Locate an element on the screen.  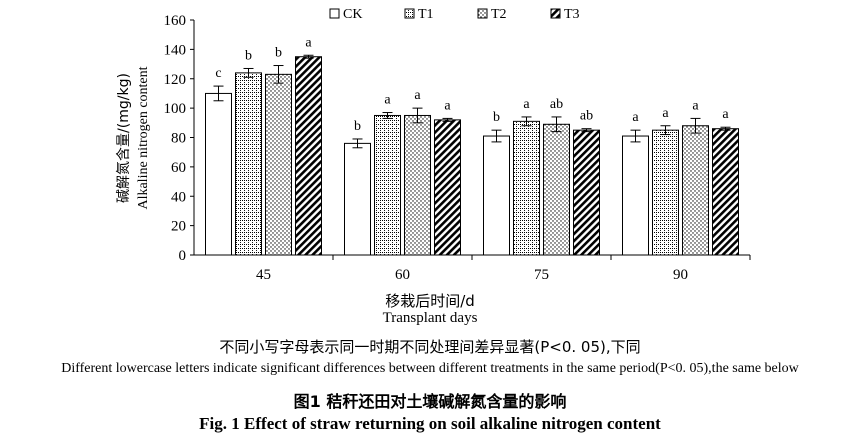
x-tick-label: 75 is located at coordinates (541, 275).